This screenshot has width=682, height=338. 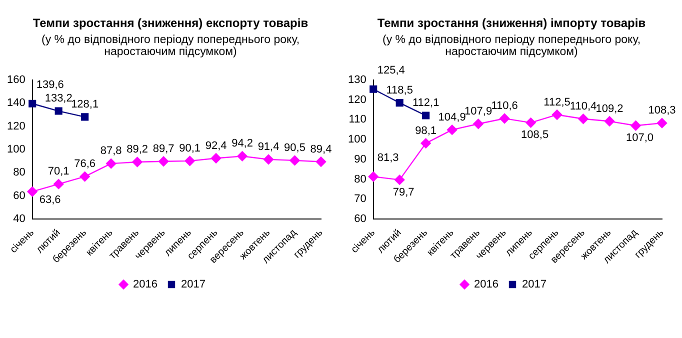 I want to click on data-label: 133,2, so click(x=58, y=98).